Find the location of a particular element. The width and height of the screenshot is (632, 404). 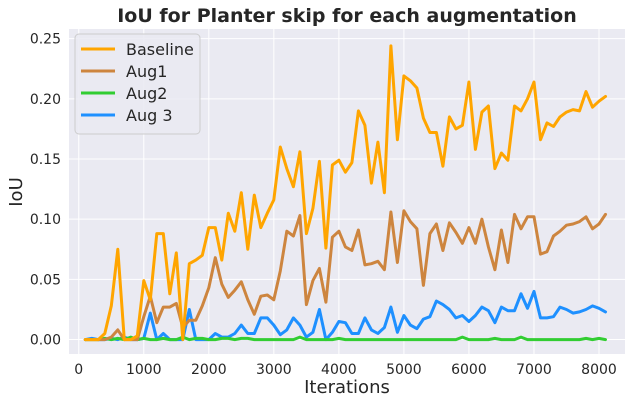

y-tick-labels: 0.00 0.05 0.10 0.15 0.20 0.25 is located at coordinates (45, 190).